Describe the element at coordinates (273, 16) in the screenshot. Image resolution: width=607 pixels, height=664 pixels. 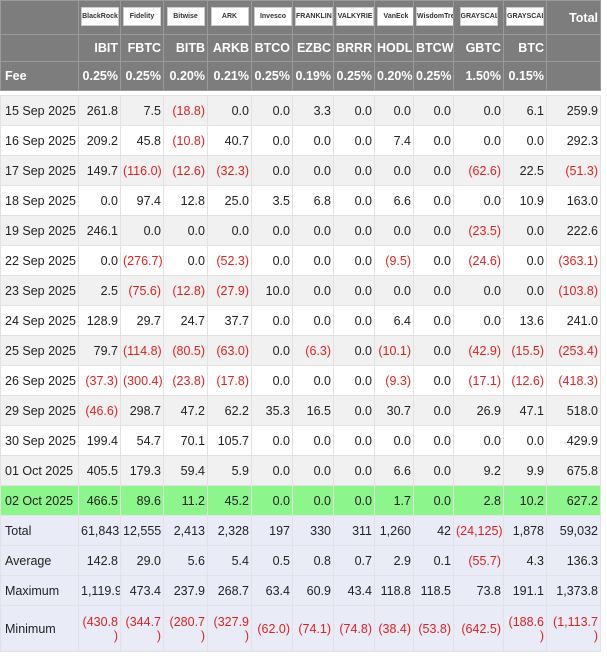
I see `logo: Invesco` at that location.